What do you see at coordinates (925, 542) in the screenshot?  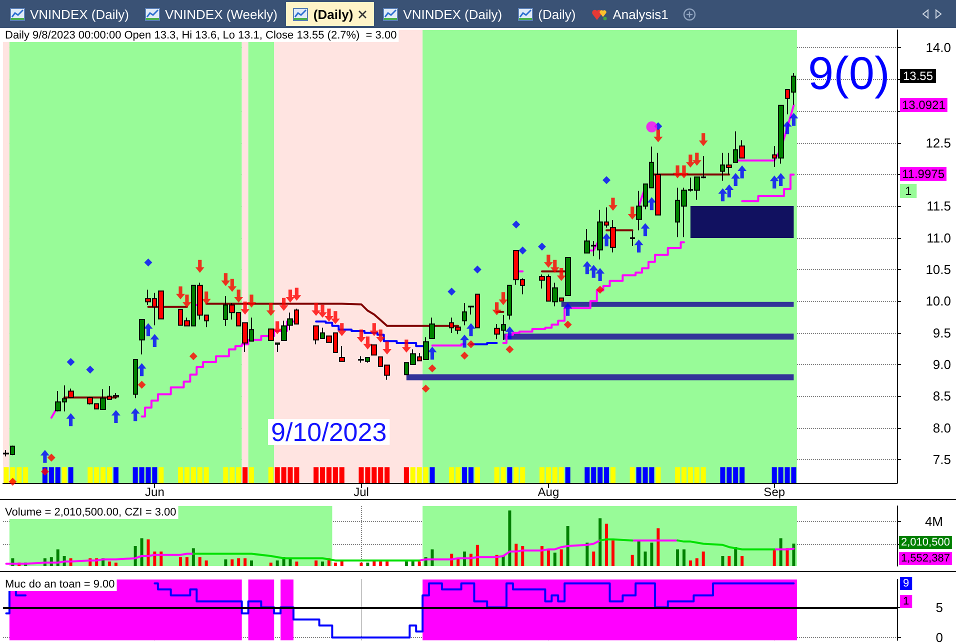 I see `text: 2,010,500` at bounding box center [925, 542].